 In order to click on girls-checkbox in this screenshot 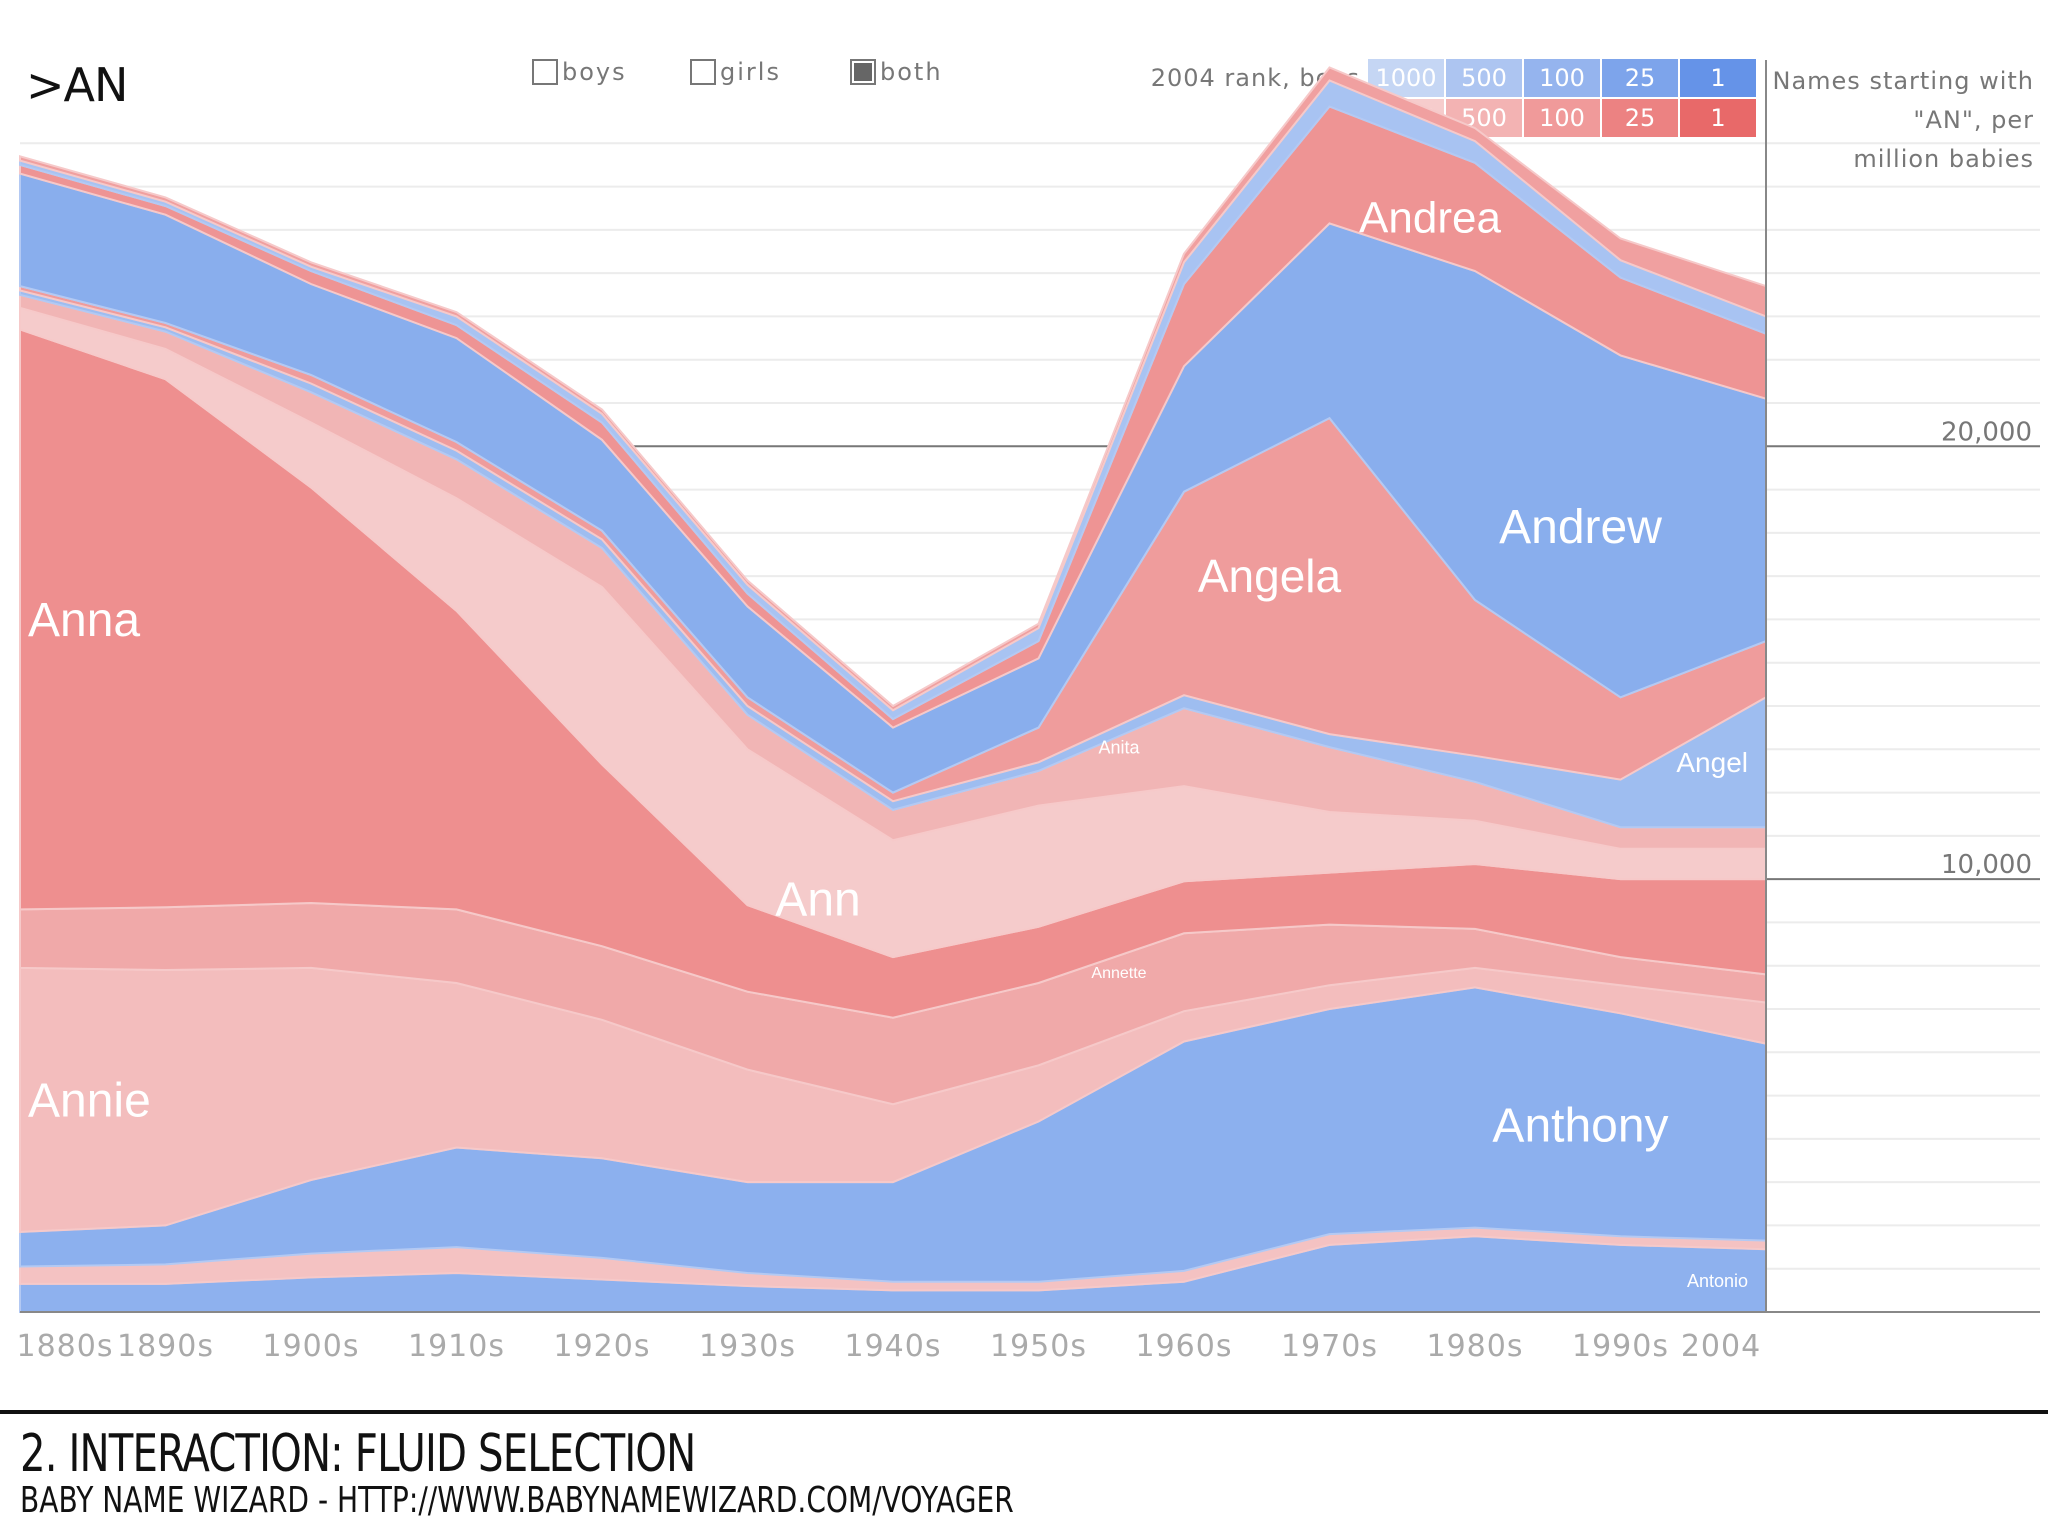, I will do `click(703, 72)`.